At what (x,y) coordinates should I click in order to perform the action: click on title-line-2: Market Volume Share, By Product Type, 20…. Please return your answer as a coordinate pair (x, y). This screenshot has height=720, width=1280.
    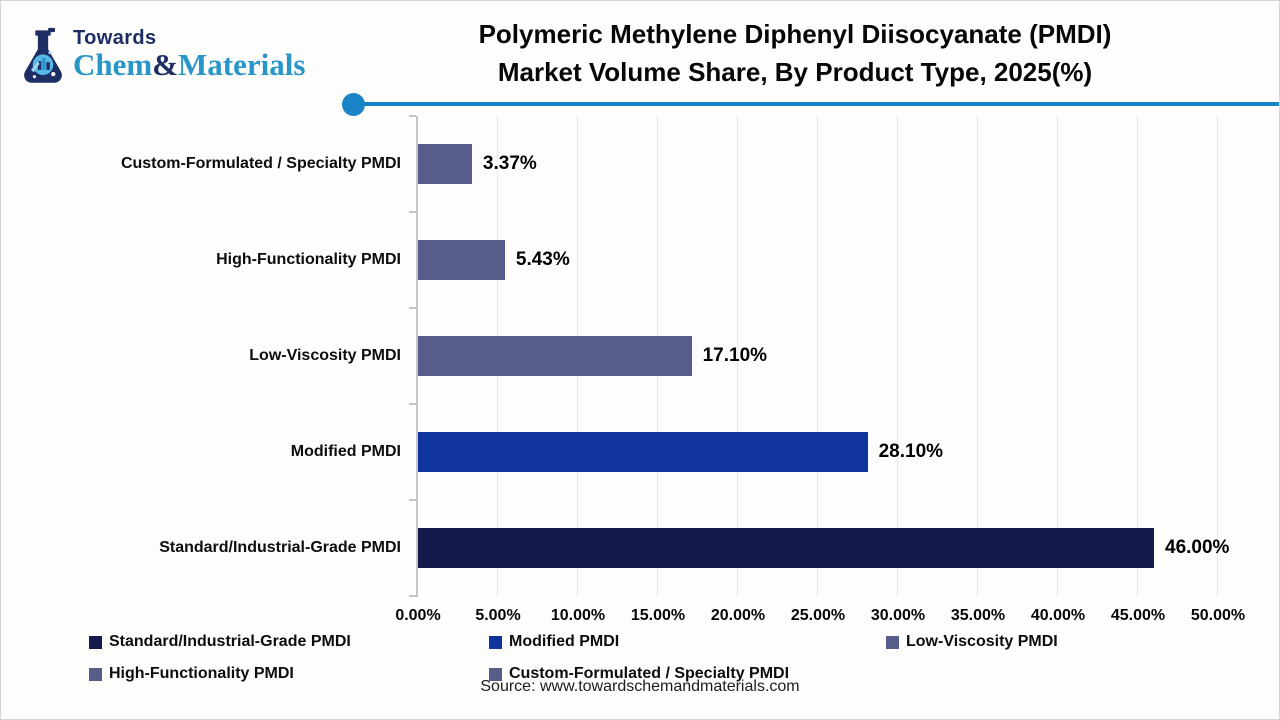
    Looking at the image, I should click on (795, 72).